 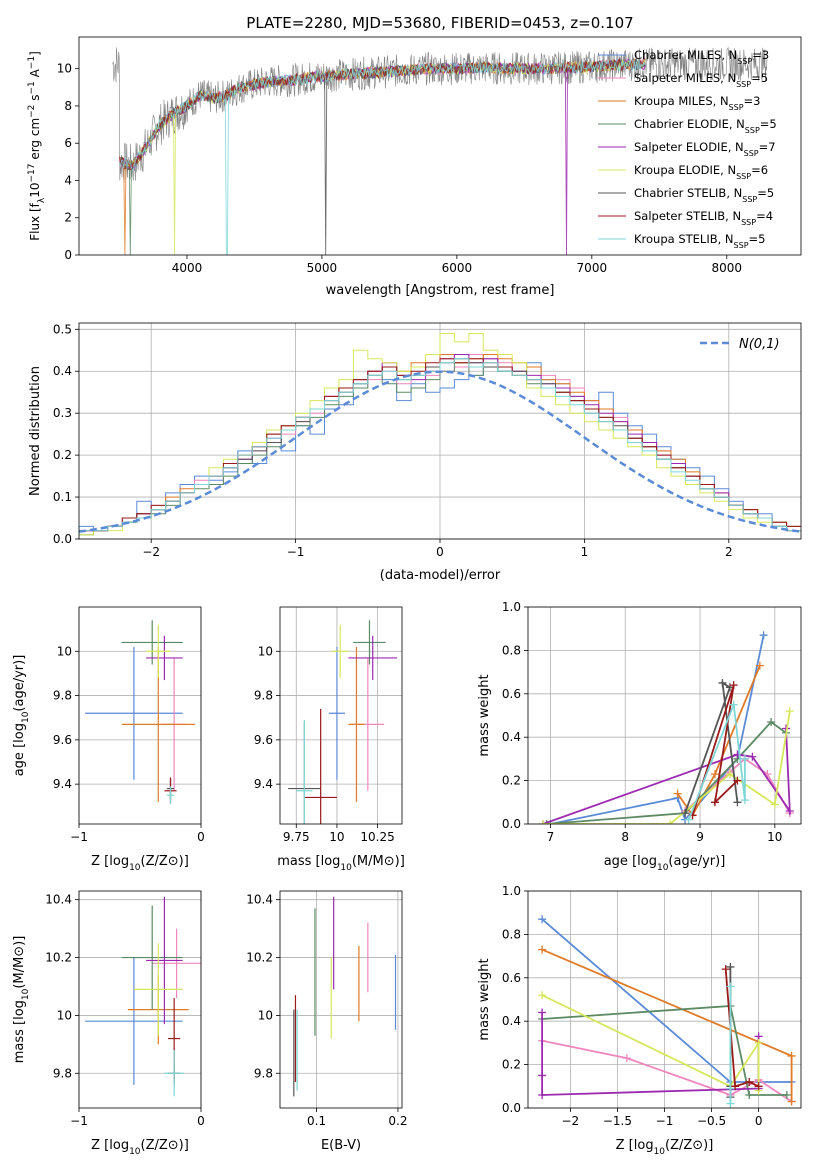 I want to click on y-tick-label: 0.3, so click(x=62, y=413).